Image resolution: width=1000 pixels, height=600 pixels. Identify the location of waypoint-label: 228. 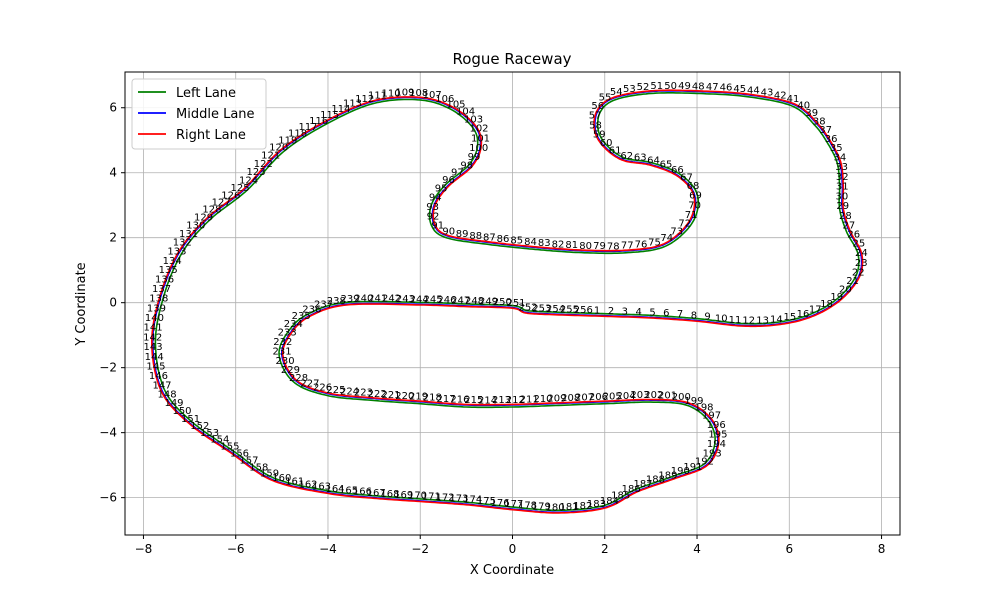
(298, 378).